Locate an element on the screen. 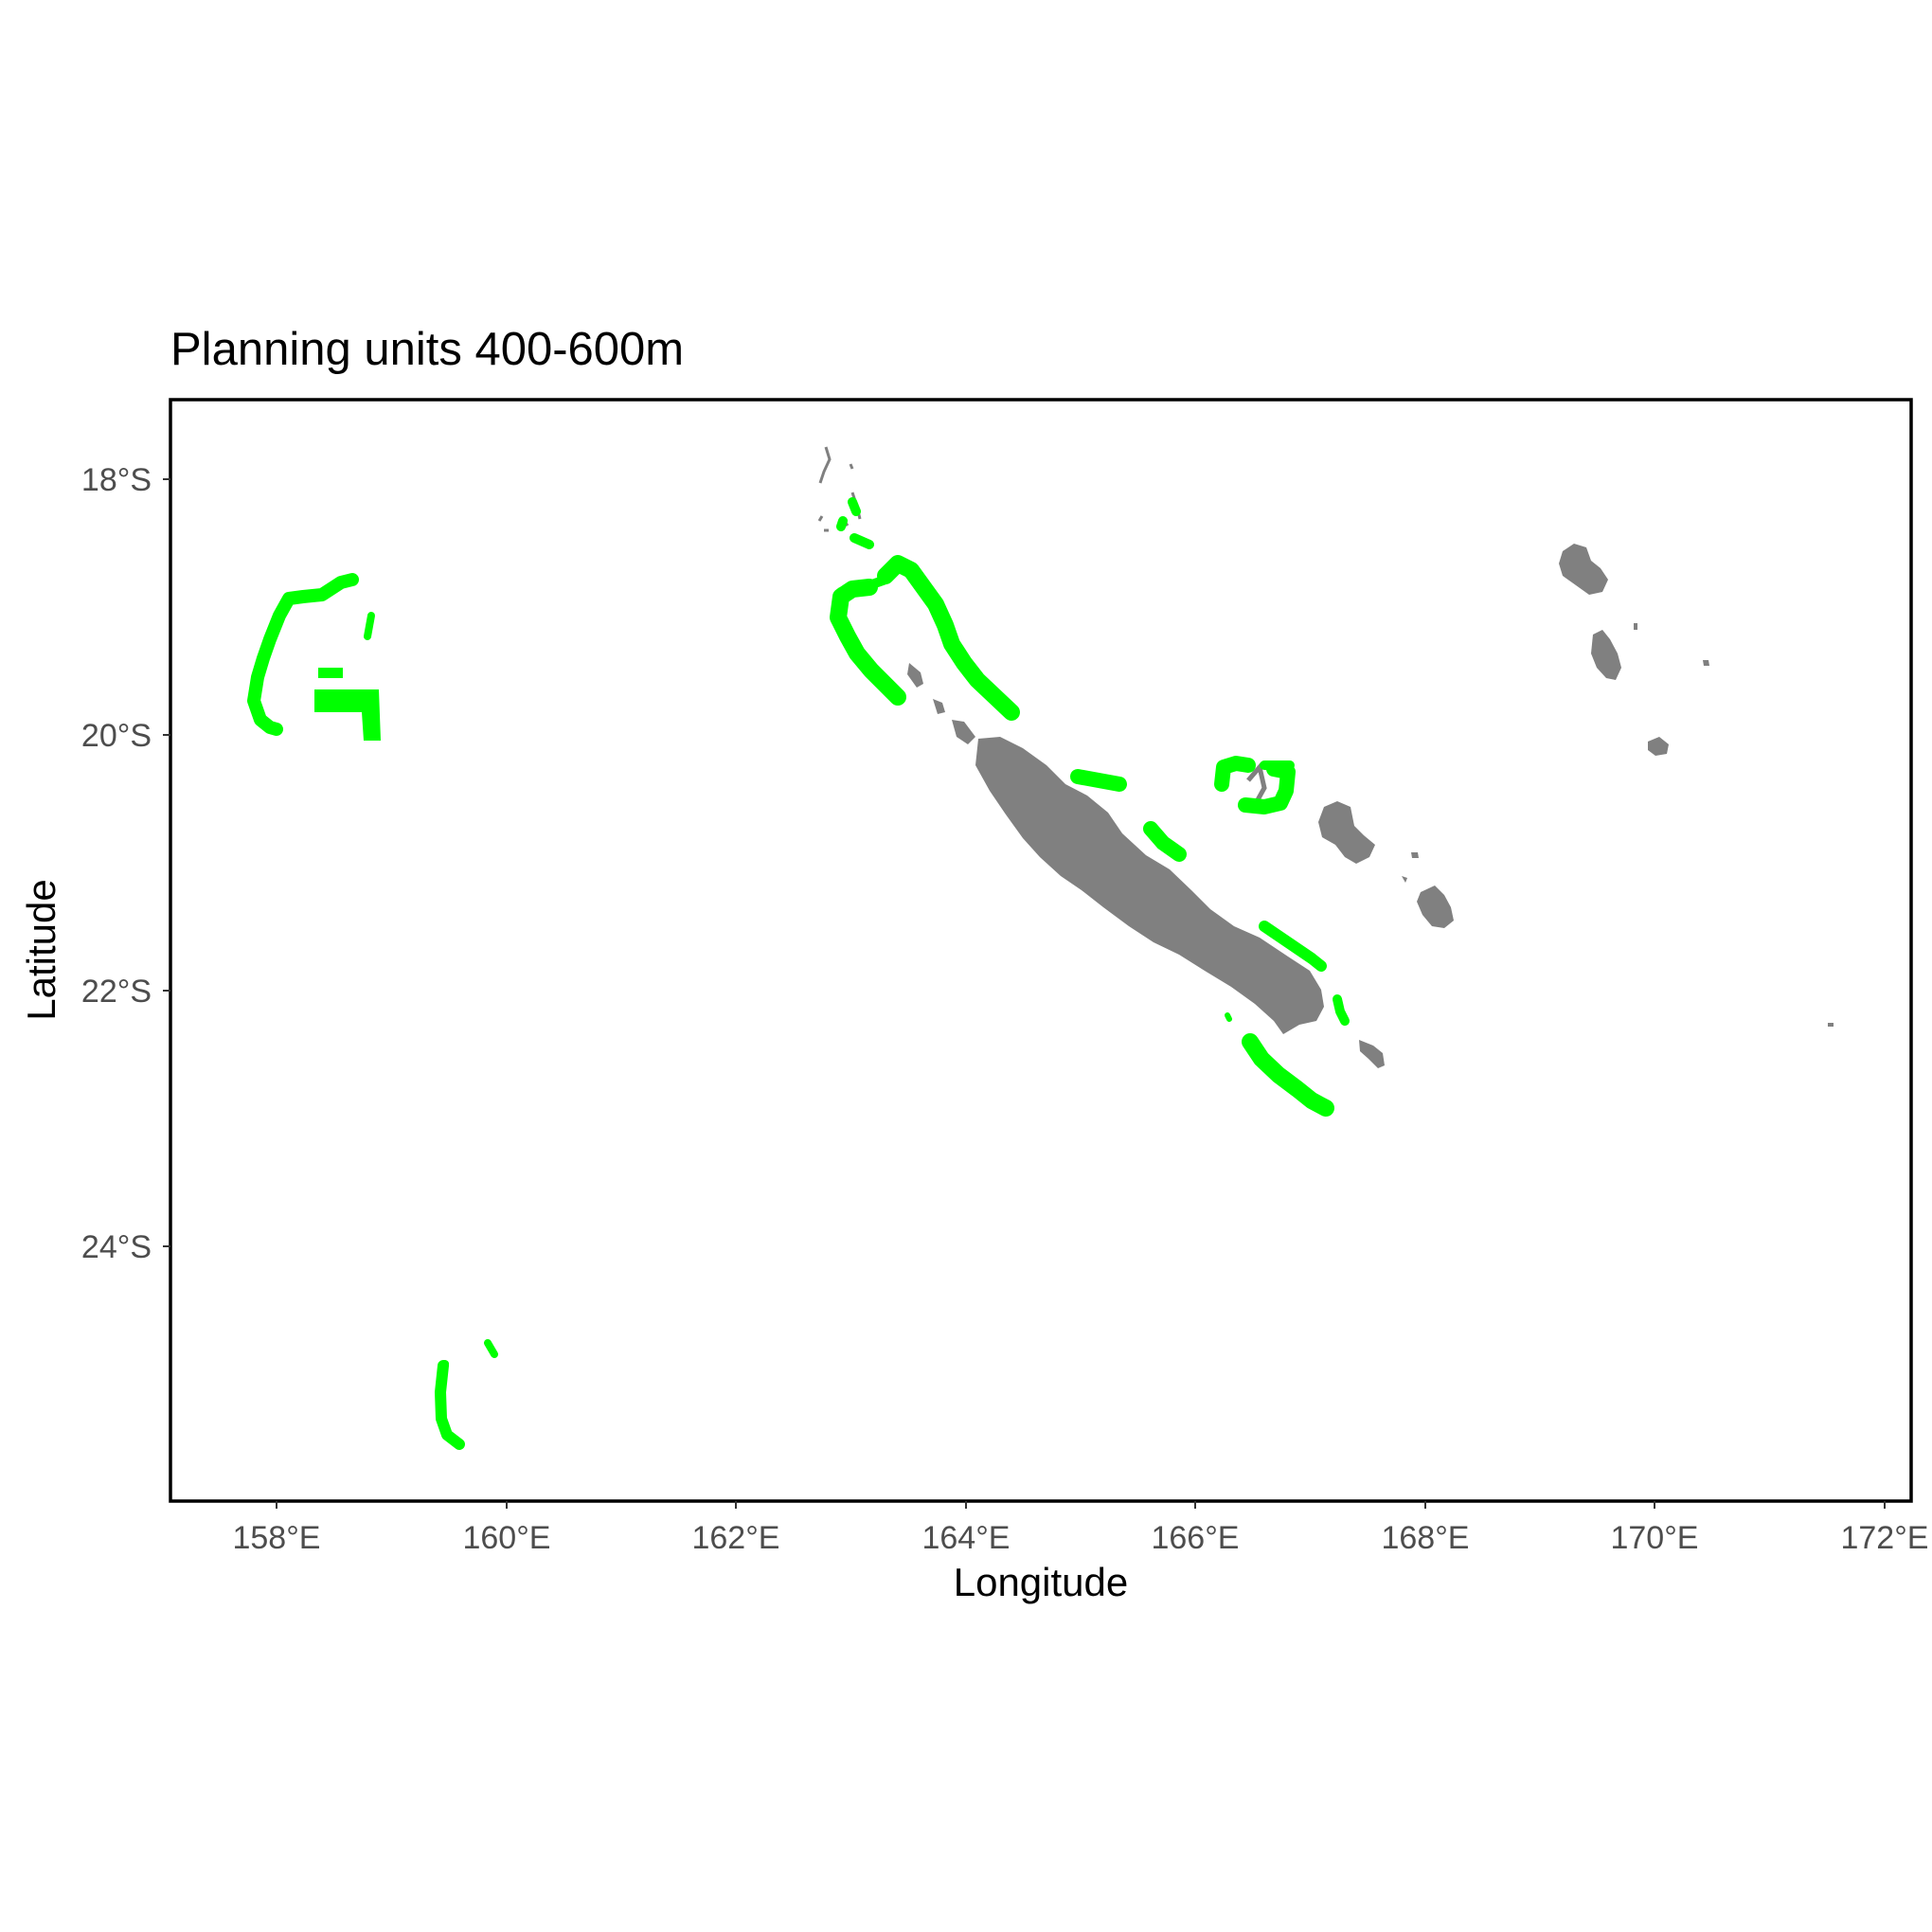  x-tick-label: 166°E is located at coordinates (1195, 1538).